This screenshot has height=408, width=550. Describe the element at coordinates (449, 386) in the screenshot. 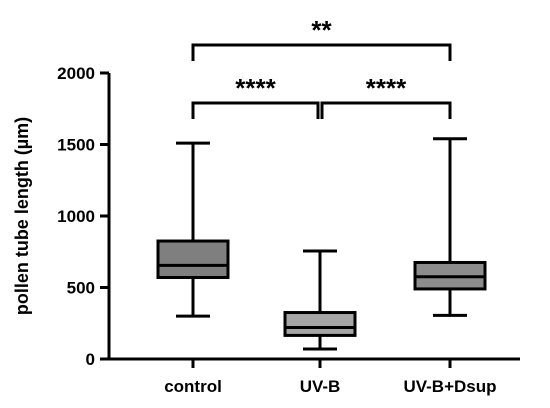

I see `x-tick-label: UV-B+Dsup` at that location.